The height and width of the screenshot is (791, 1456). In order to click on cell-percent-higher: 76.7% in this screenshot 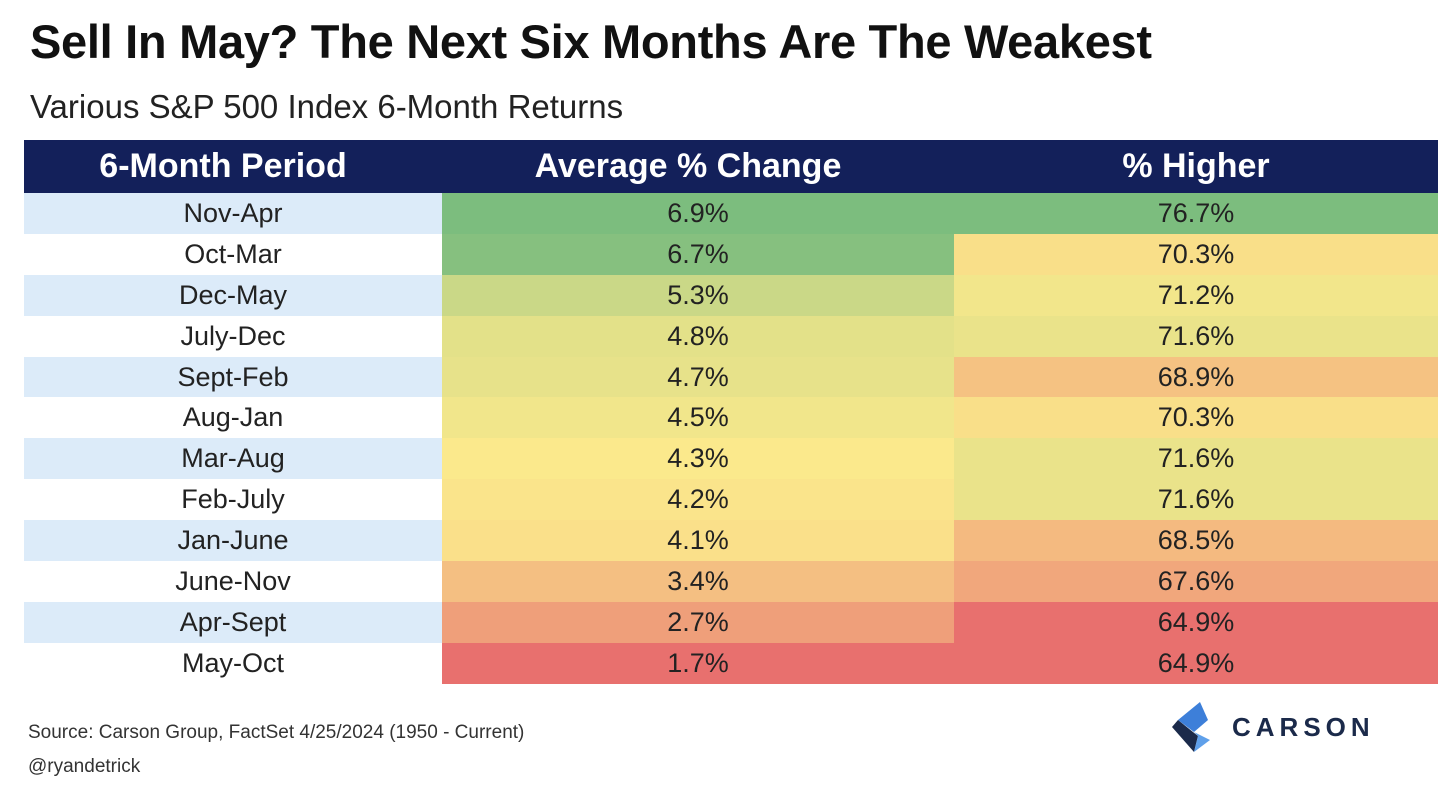, I will do `click(1196, 213)`.